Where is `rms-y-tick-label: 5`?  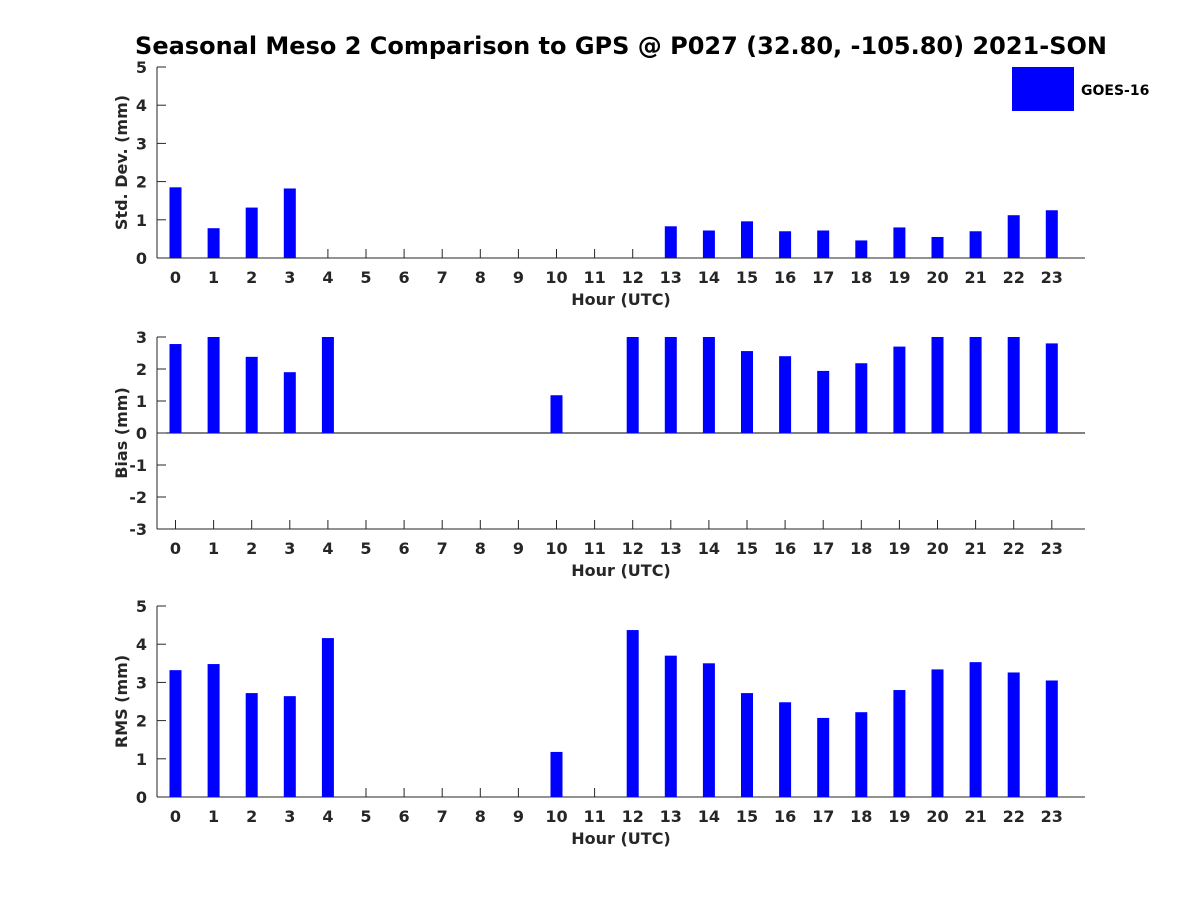 rms-y-tick-label: 5 is located at coordinates (141, 606).